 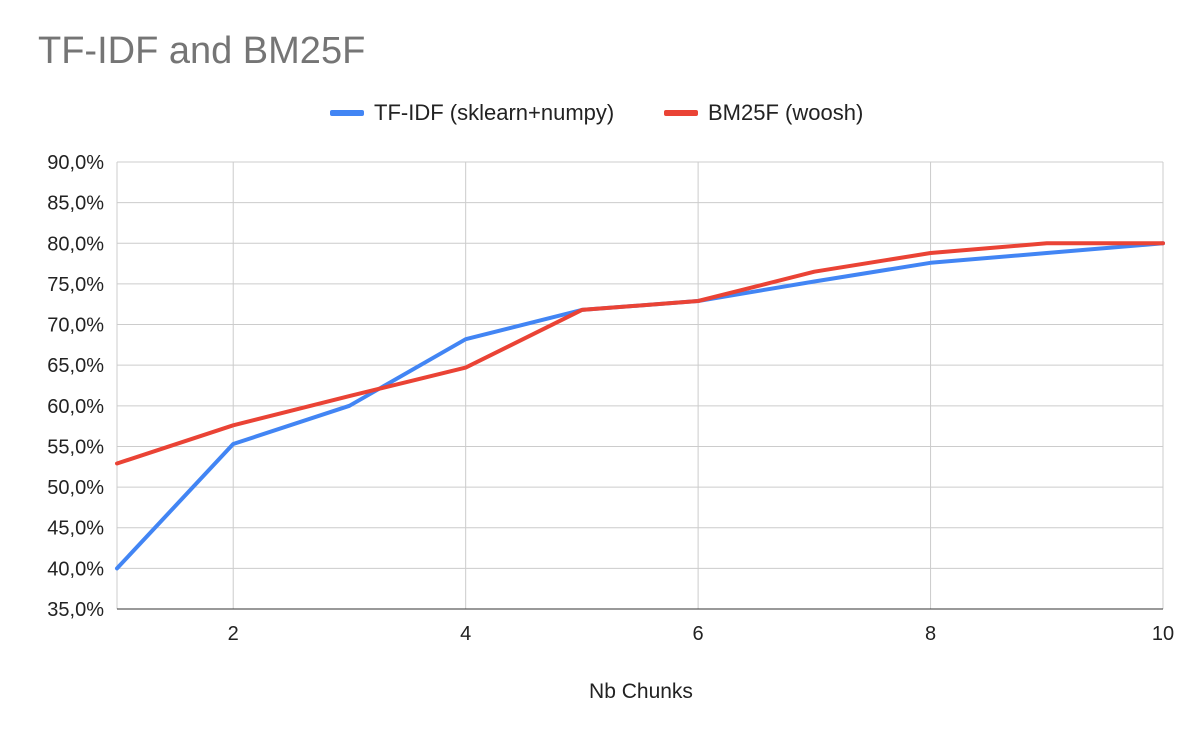 I want to click on x-tick-label: 6, so click(x=698, y=634).